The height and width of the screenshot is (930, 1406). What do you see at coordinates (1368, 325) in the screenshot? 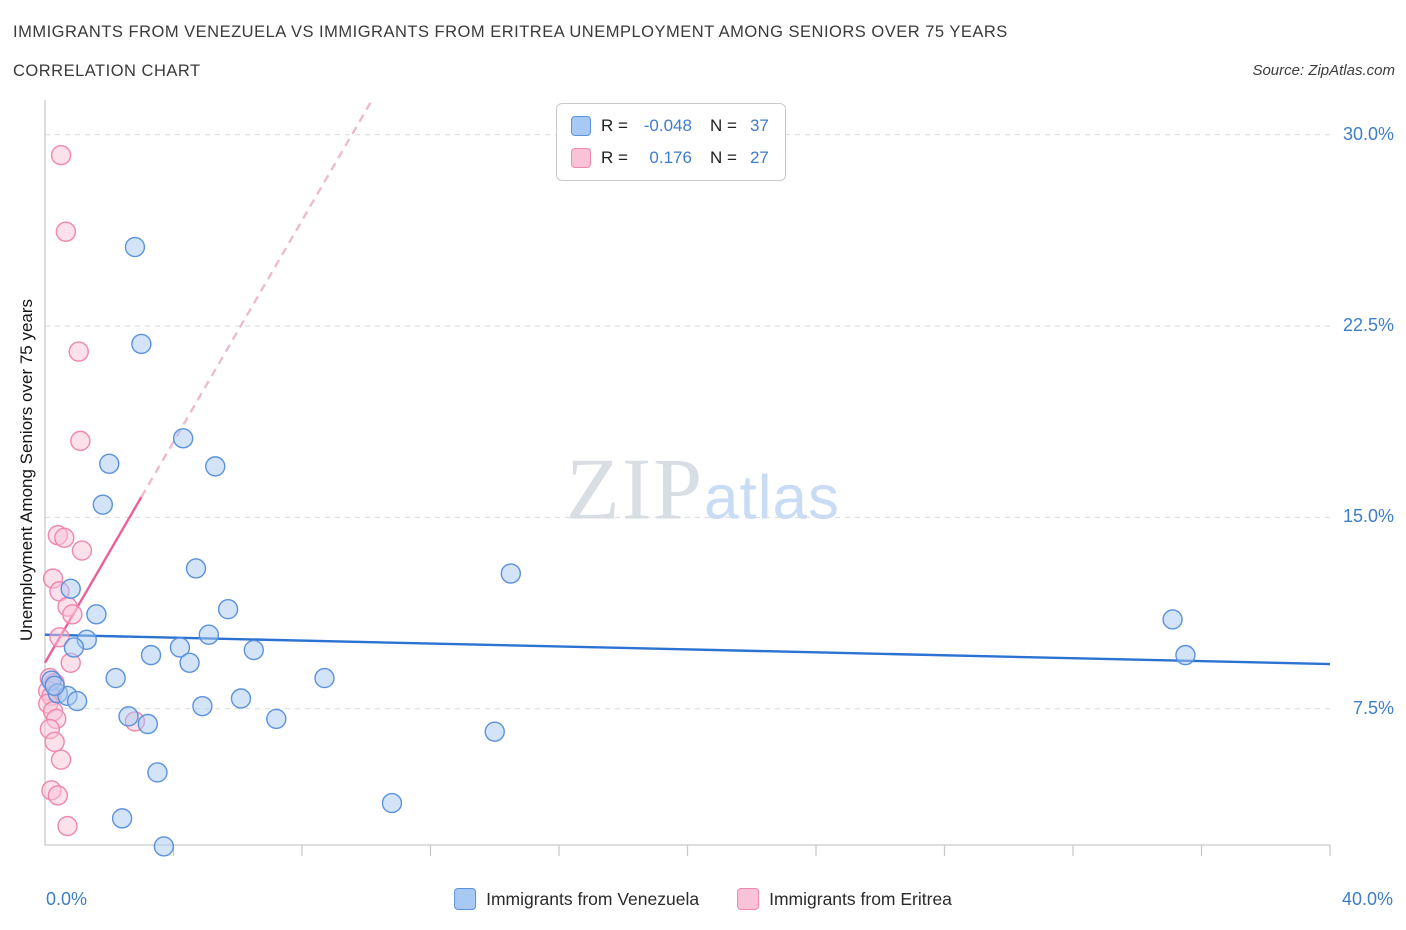
I see `y-tick-label: 22.5%` at bounding box center [1368, 325].